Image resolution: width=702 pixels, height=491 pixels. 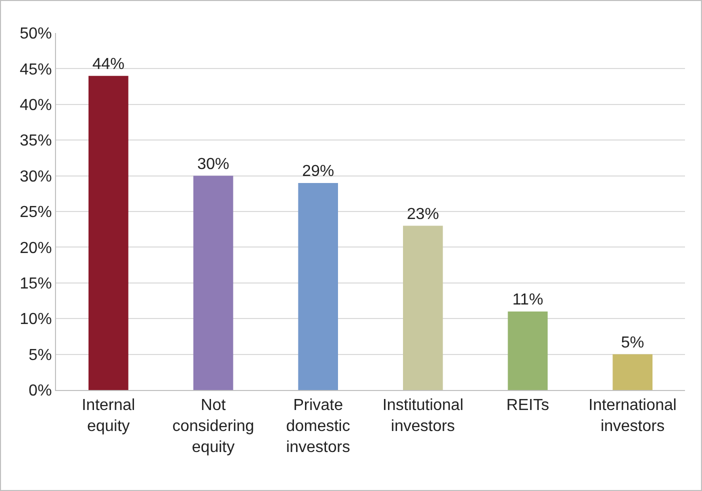 What do you see at coordinates (40, 391) in the screenshot?
I see `y-tick-label: 0%` at bounding box center [40, 391].